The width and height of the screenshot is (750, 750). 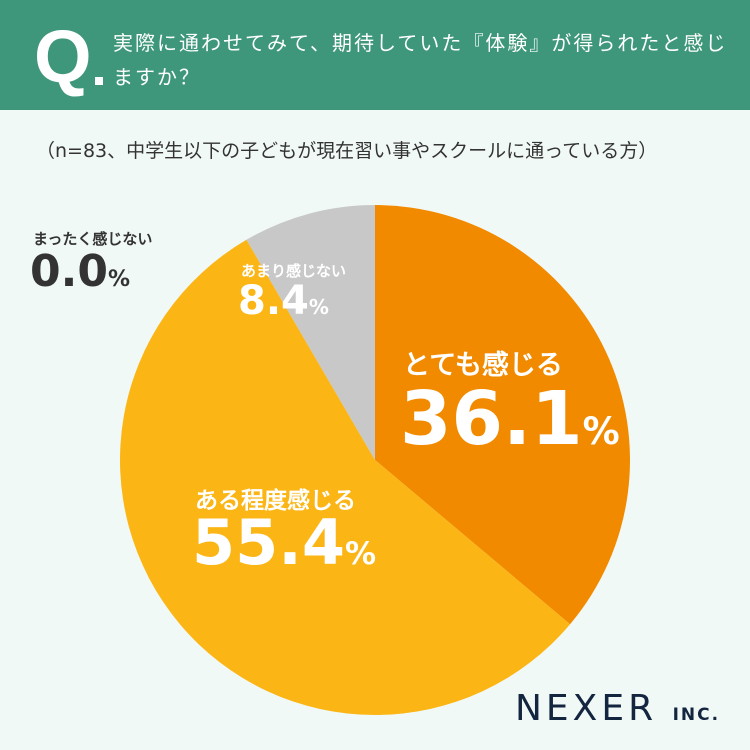 I want to click on question-title: 実際に通わせてみて、期待していた『体験』が得られたと感じますか？, so click(x=420, y=60).